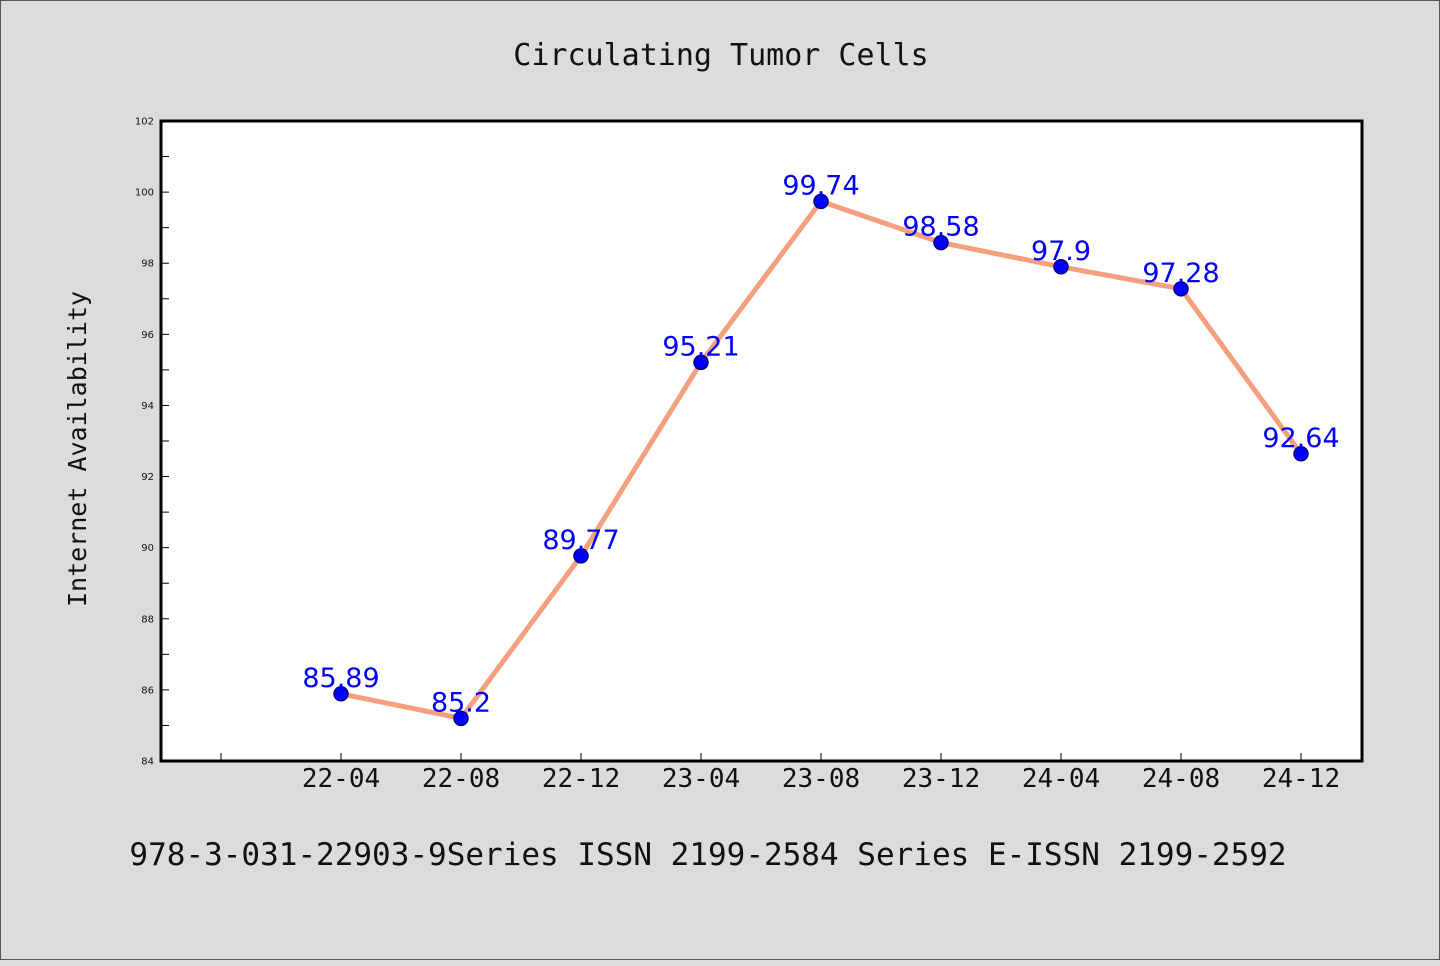  I want to click on x-tick-label: 23-08, so click(821, 779).